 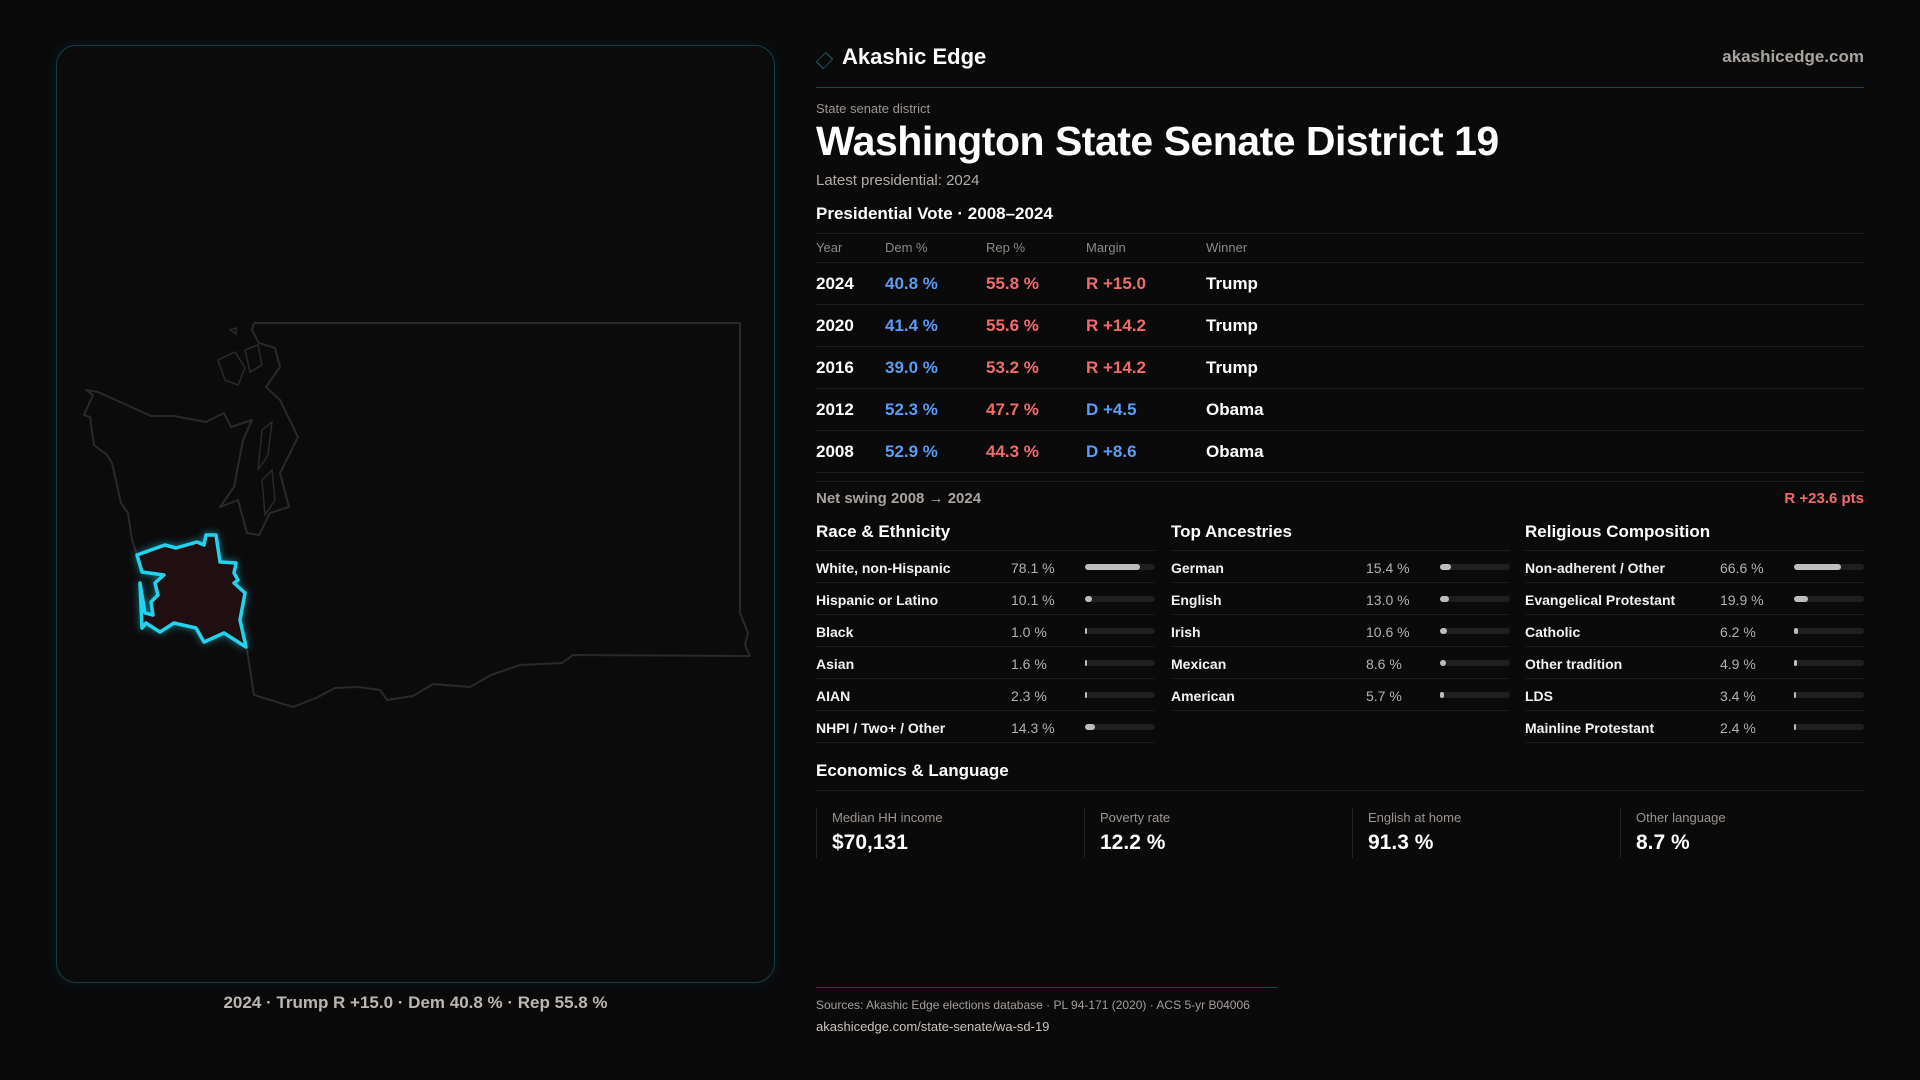 What do you see at coordinates (1218, 833) in the screenshot?
I see `stat-card: Poverty rate 12.2 %` at bounding box center [1218, 833].